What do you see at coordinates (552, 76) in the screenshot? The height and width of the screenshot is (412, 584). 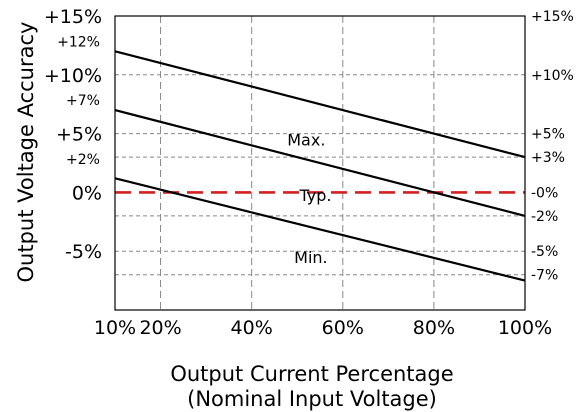 I see `y-tick-label-right: +10%` at bounding box center [552, 76].